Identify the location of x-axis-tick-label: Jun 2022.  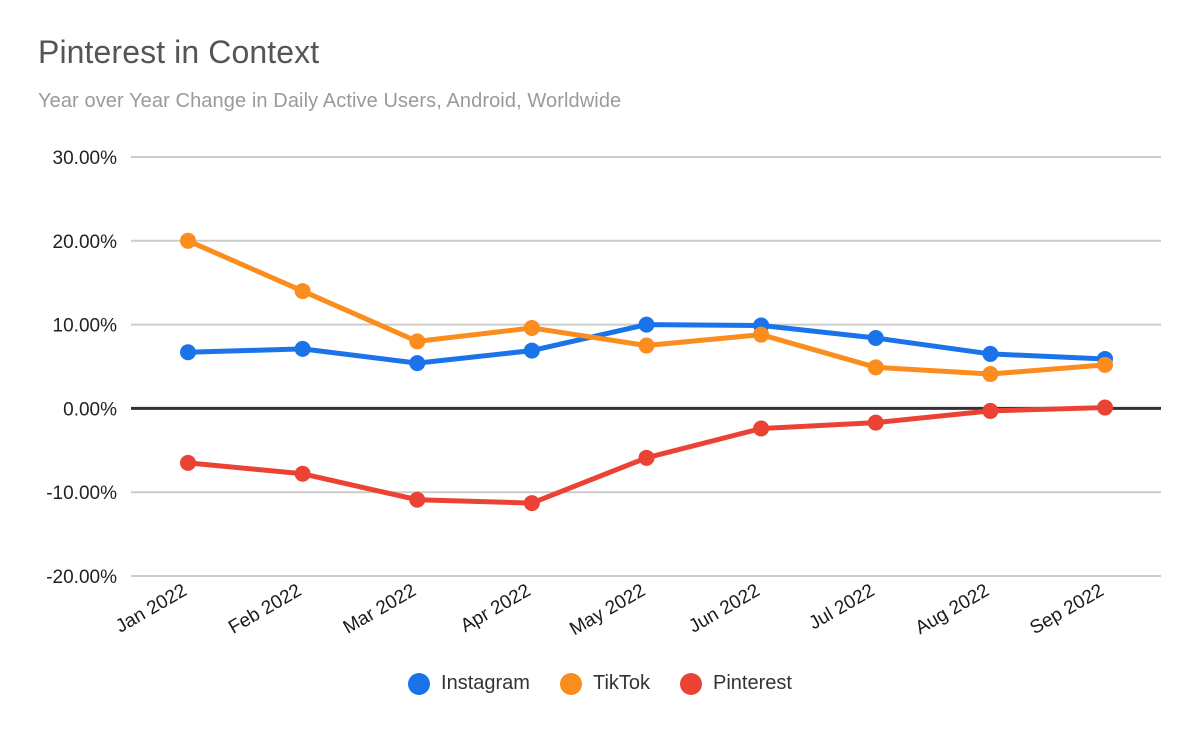
(724, 608).